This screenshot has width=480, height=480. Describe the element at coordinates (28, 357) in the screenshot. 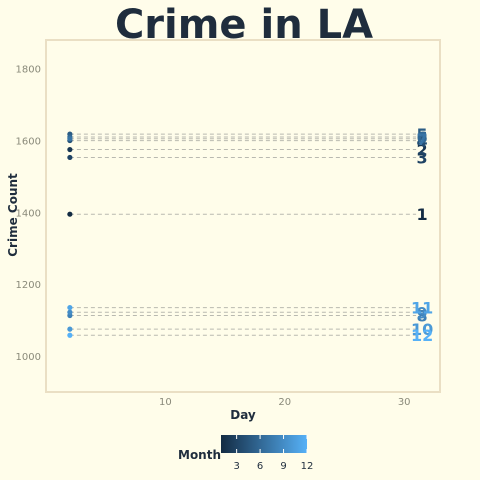

I see `y-tick-label: 1000` at that location.